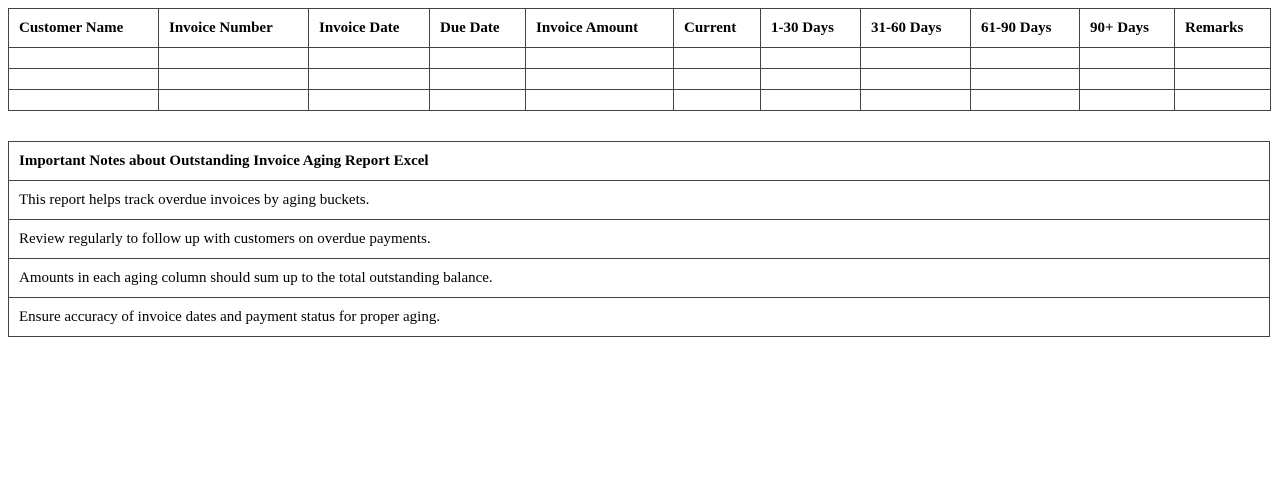  I want to click on header-1-30-days: 1-30 Days, so click(810, 28).